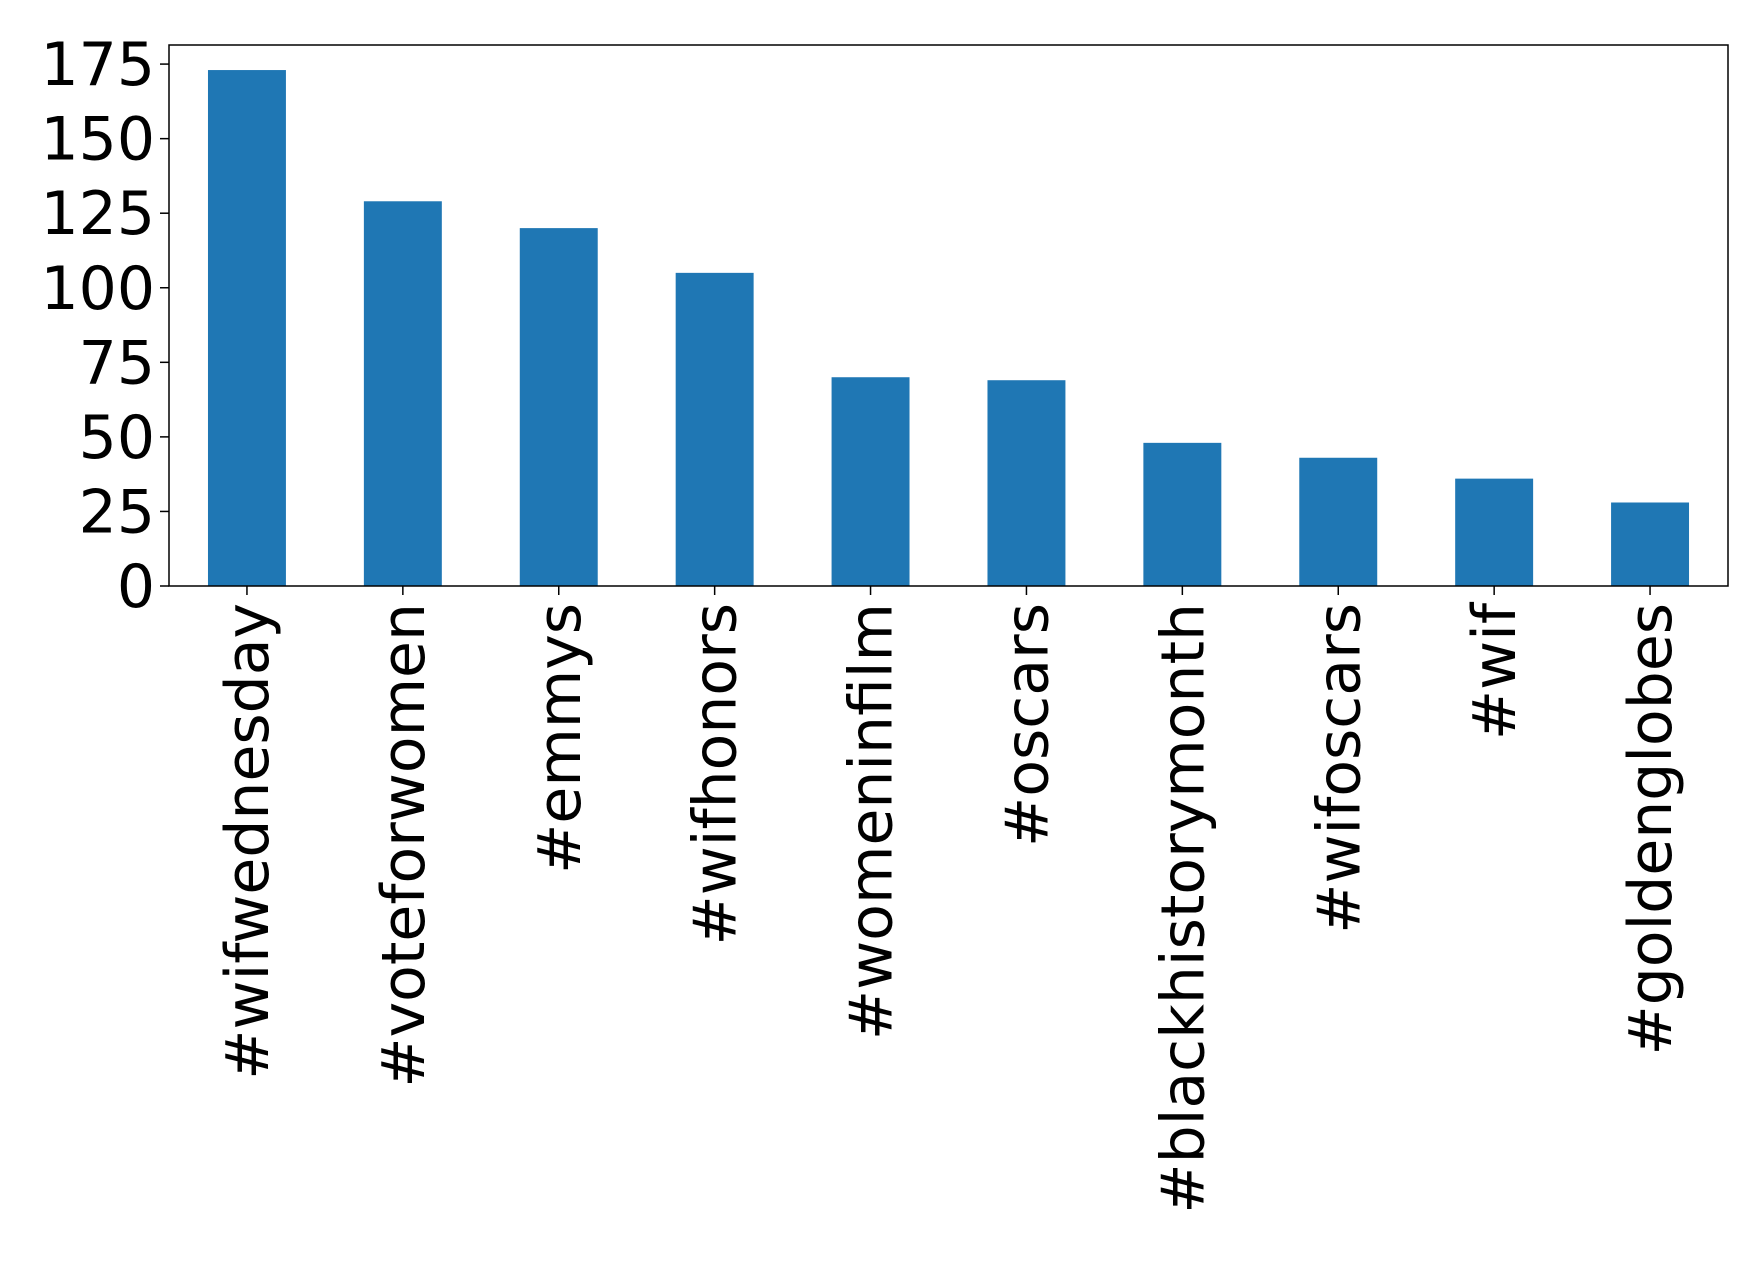 The height and width of the screenshot is (1268, 1758). Describe the element at coordinates (97, 214) in the screenshot. I see `y-tick-label: 125` at that location.